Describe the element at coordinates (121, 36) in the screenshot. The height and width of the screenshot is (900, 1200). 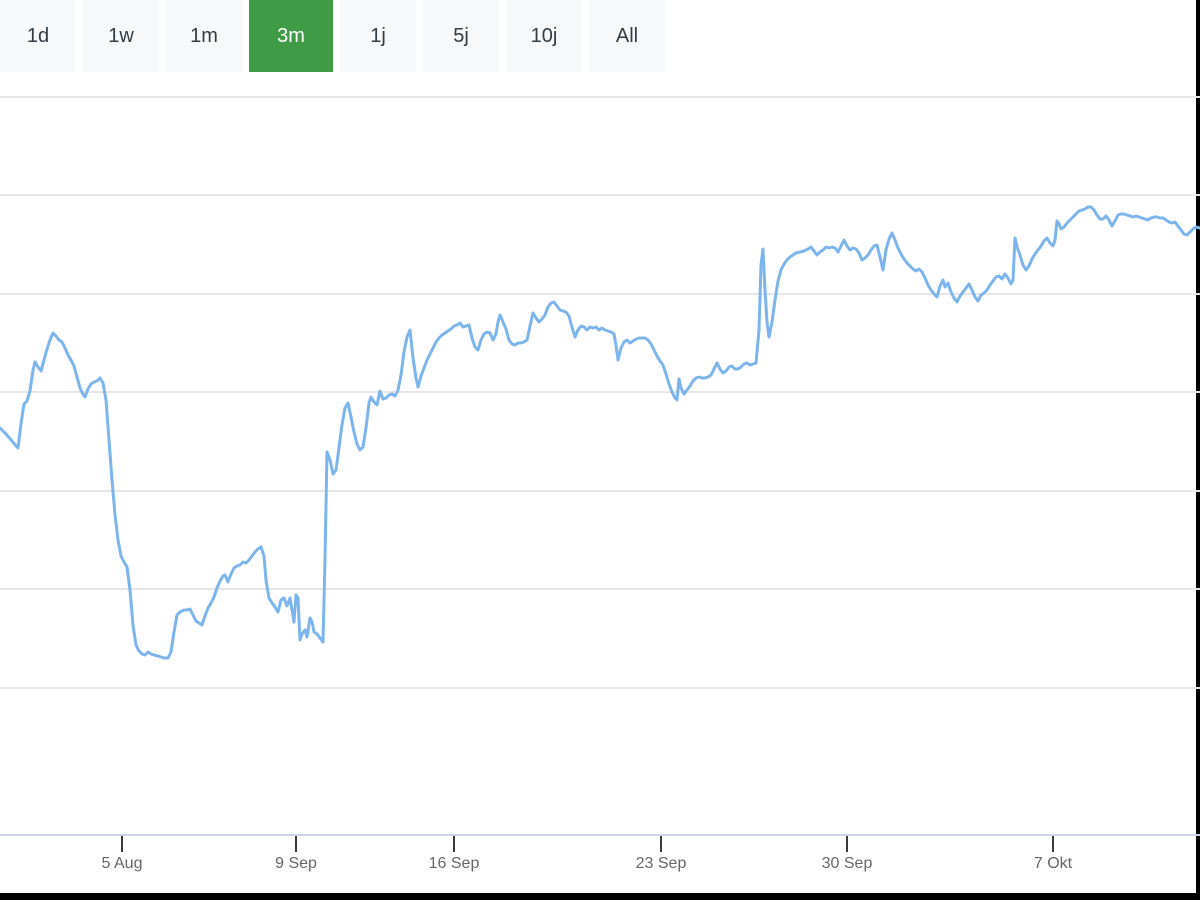
I see `range-button-1w: 1w` at that location.